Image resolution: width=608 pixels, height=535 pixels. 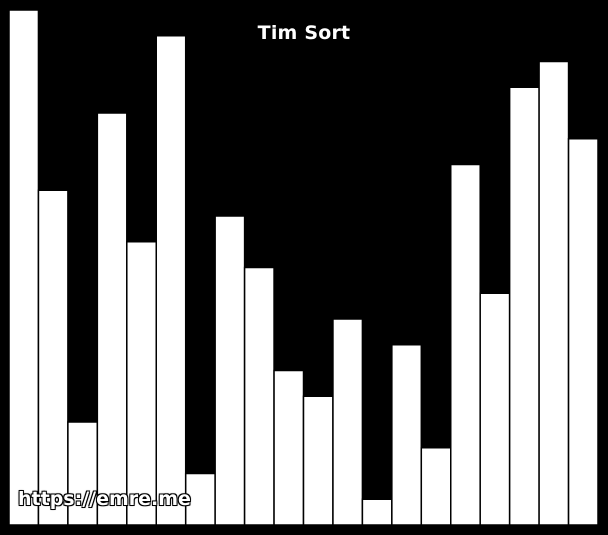 What do you see at coordinates (104, 499) in the screenshot?
I see `watermark-link: https://emre.me` at bounding box center [104, 499].